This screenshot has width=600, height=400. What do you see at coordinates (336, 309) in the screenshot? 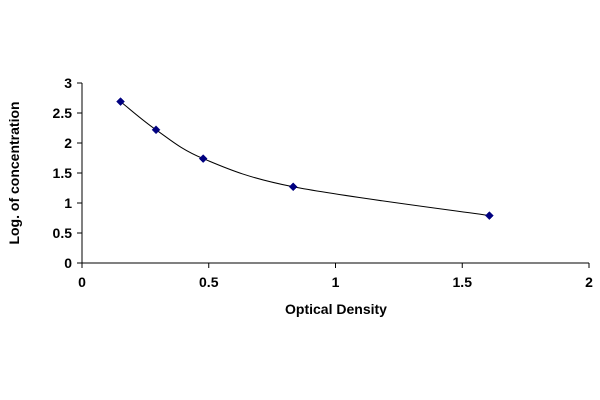
I see `x-axis-title: Optical Density` at bounding box center [336, 309].